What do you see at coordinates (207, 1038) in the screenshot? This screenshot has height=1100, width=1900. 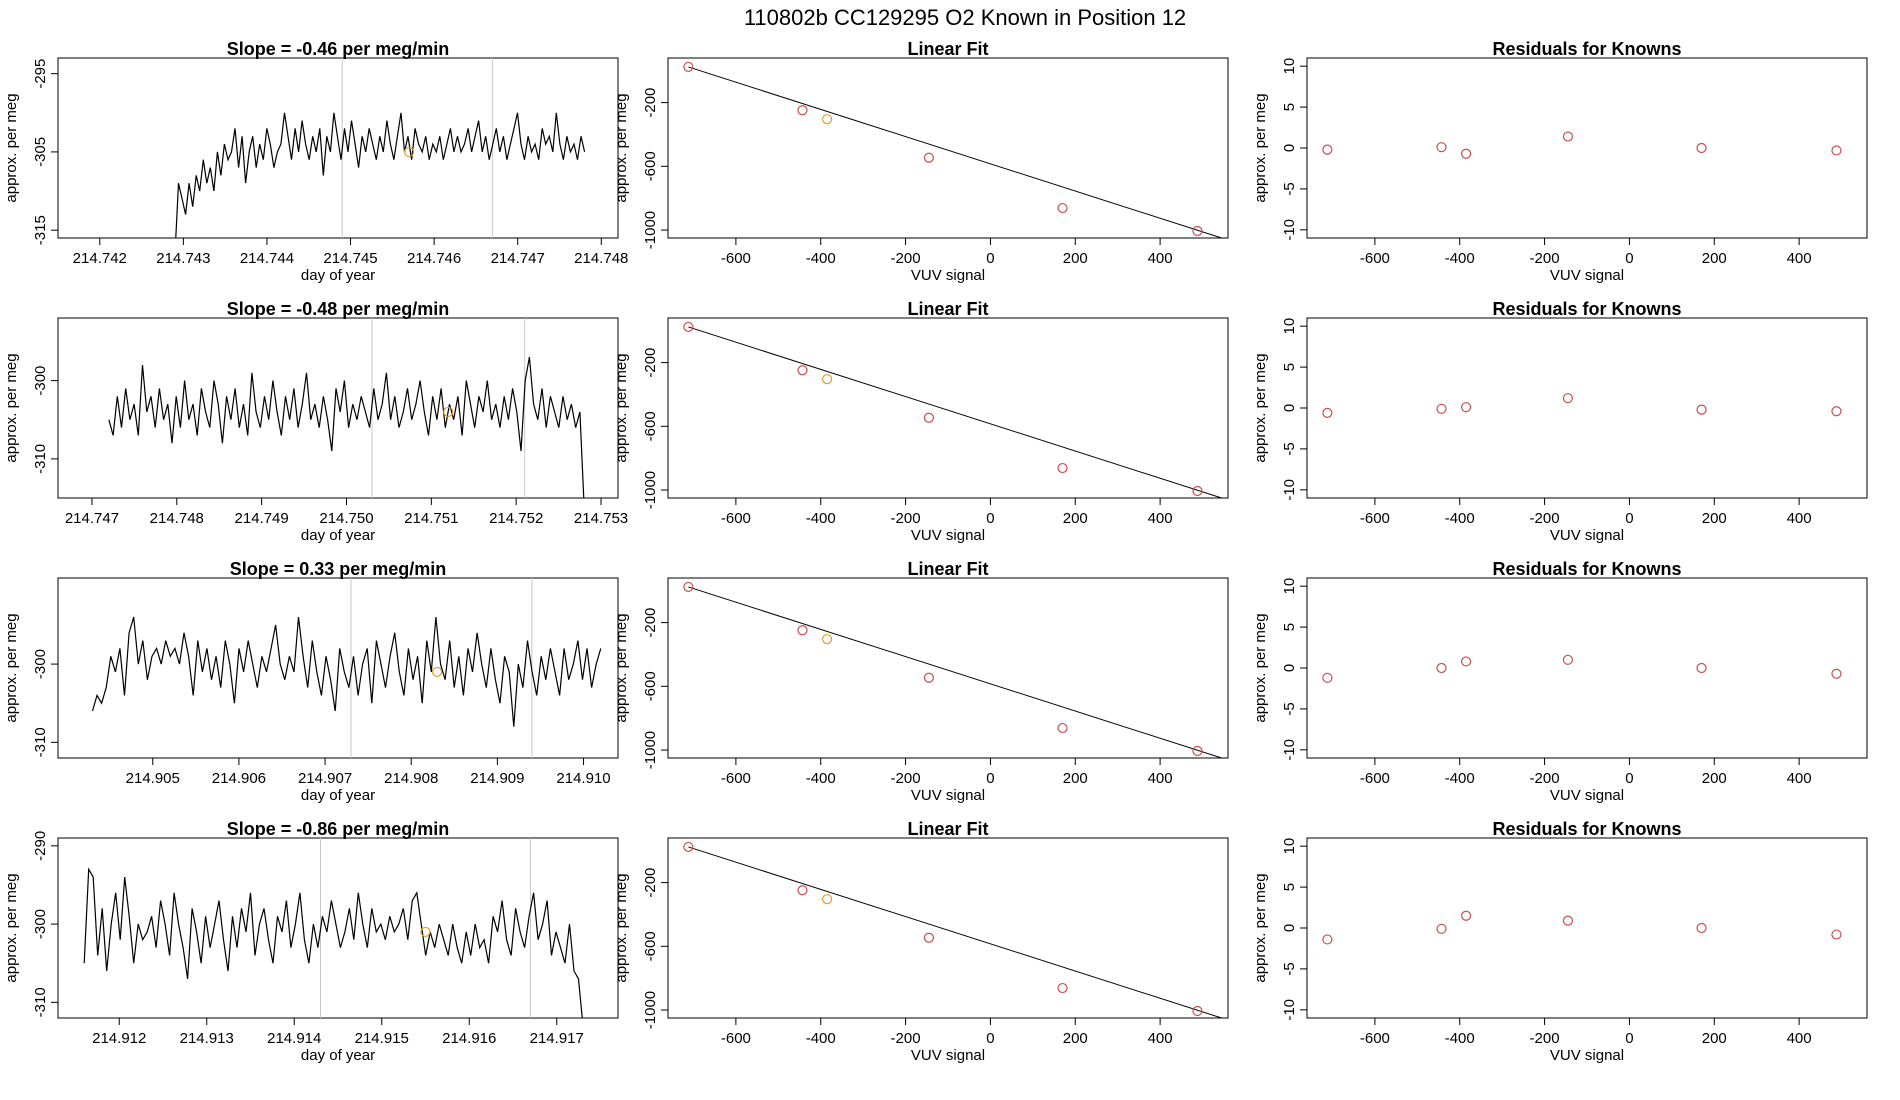 I see `x-tick-label: 214.913` at bounding box center [207, 1038].